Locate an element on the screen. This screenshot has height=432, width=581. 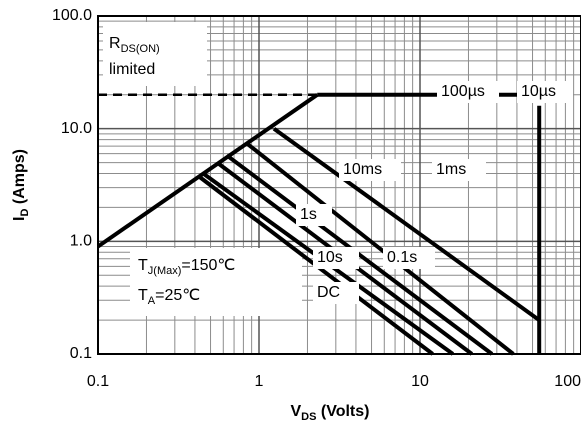
label-main: I is located at coordinates (19, 219).